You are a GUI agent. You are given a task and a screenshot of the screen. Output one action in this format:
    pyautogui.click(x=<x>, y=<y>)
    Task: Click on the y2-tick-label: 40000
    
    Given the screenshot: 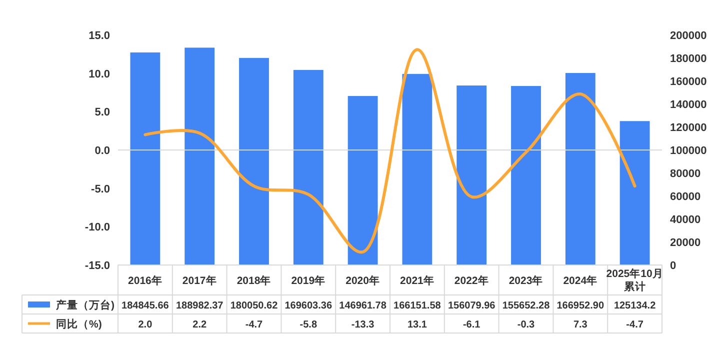 What is the action you would take?
    pyautogui.click(x=685, y=220)
    